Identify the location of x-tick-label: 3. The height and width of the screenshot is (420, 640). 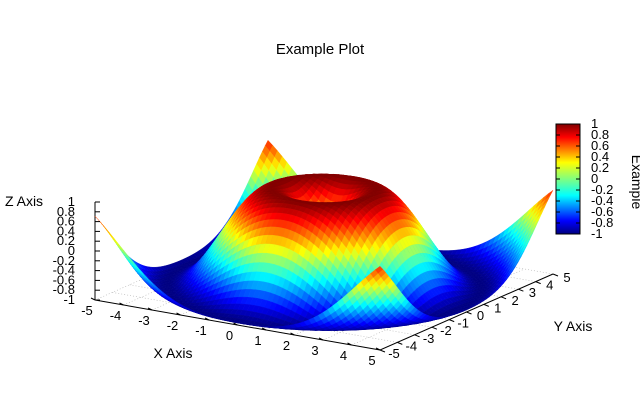
(314, 350).